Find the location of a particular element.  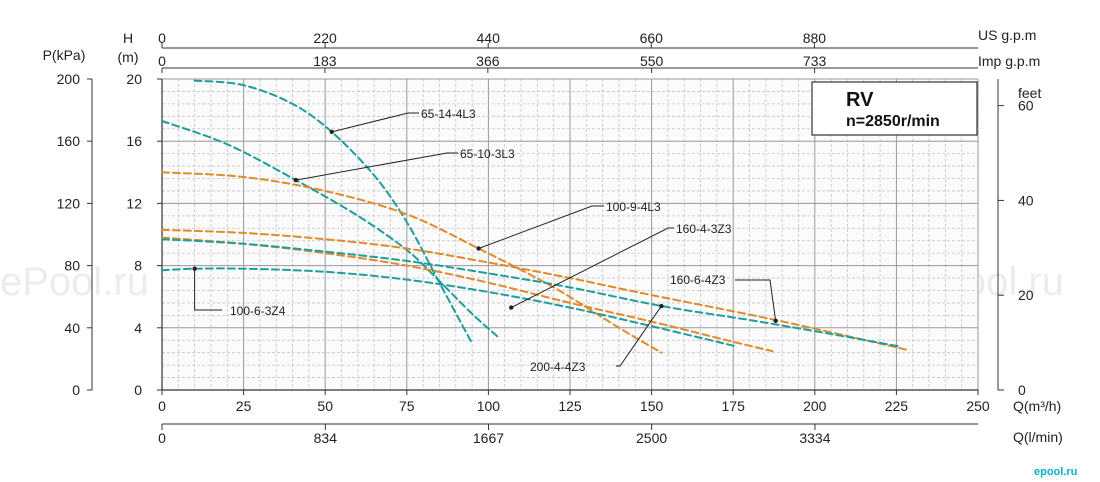

lmin-tick-label: 0 is located at coordinates (162, 438).